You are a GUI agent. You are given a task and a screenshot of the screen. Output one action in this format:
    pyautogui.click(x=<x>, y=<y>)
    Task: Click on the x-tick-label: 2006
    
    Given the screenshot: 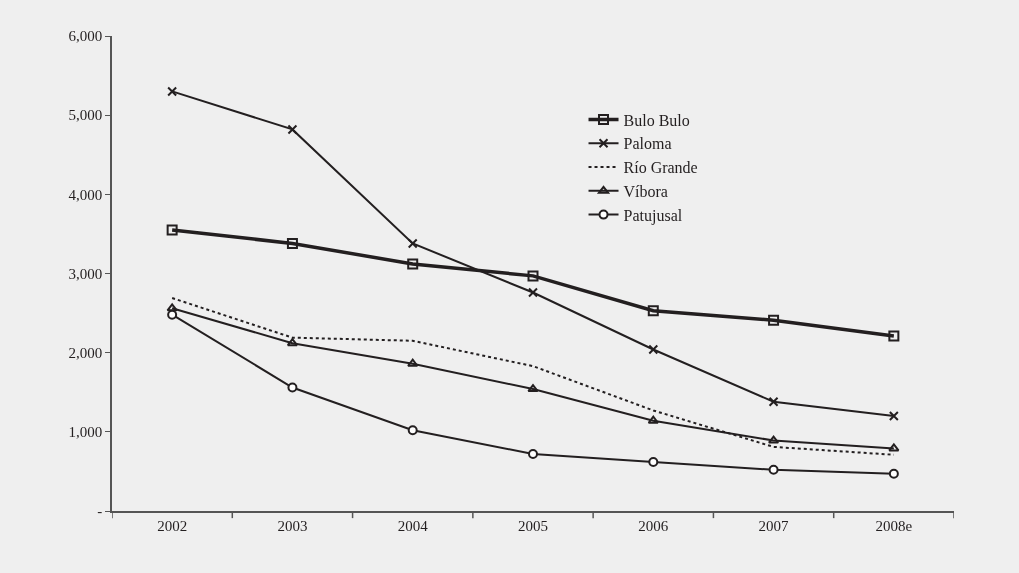 What is the action you would take?
    pyautogui.click(x=653, y=525)
    